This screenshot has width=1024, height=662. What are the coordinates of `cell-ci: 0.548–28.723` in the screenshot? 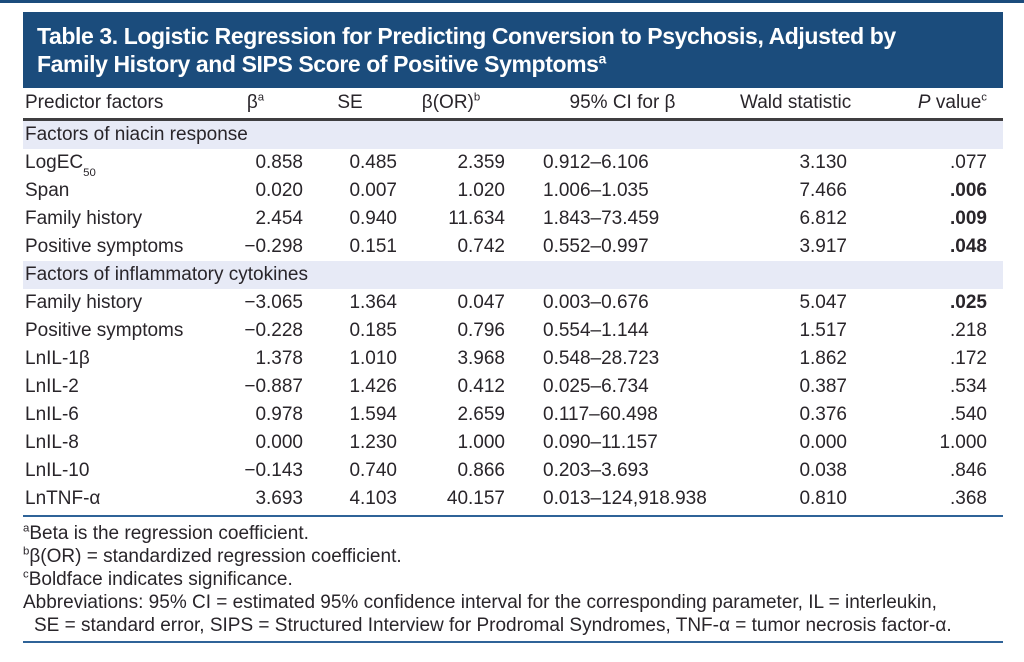 It's located at (601, 358).